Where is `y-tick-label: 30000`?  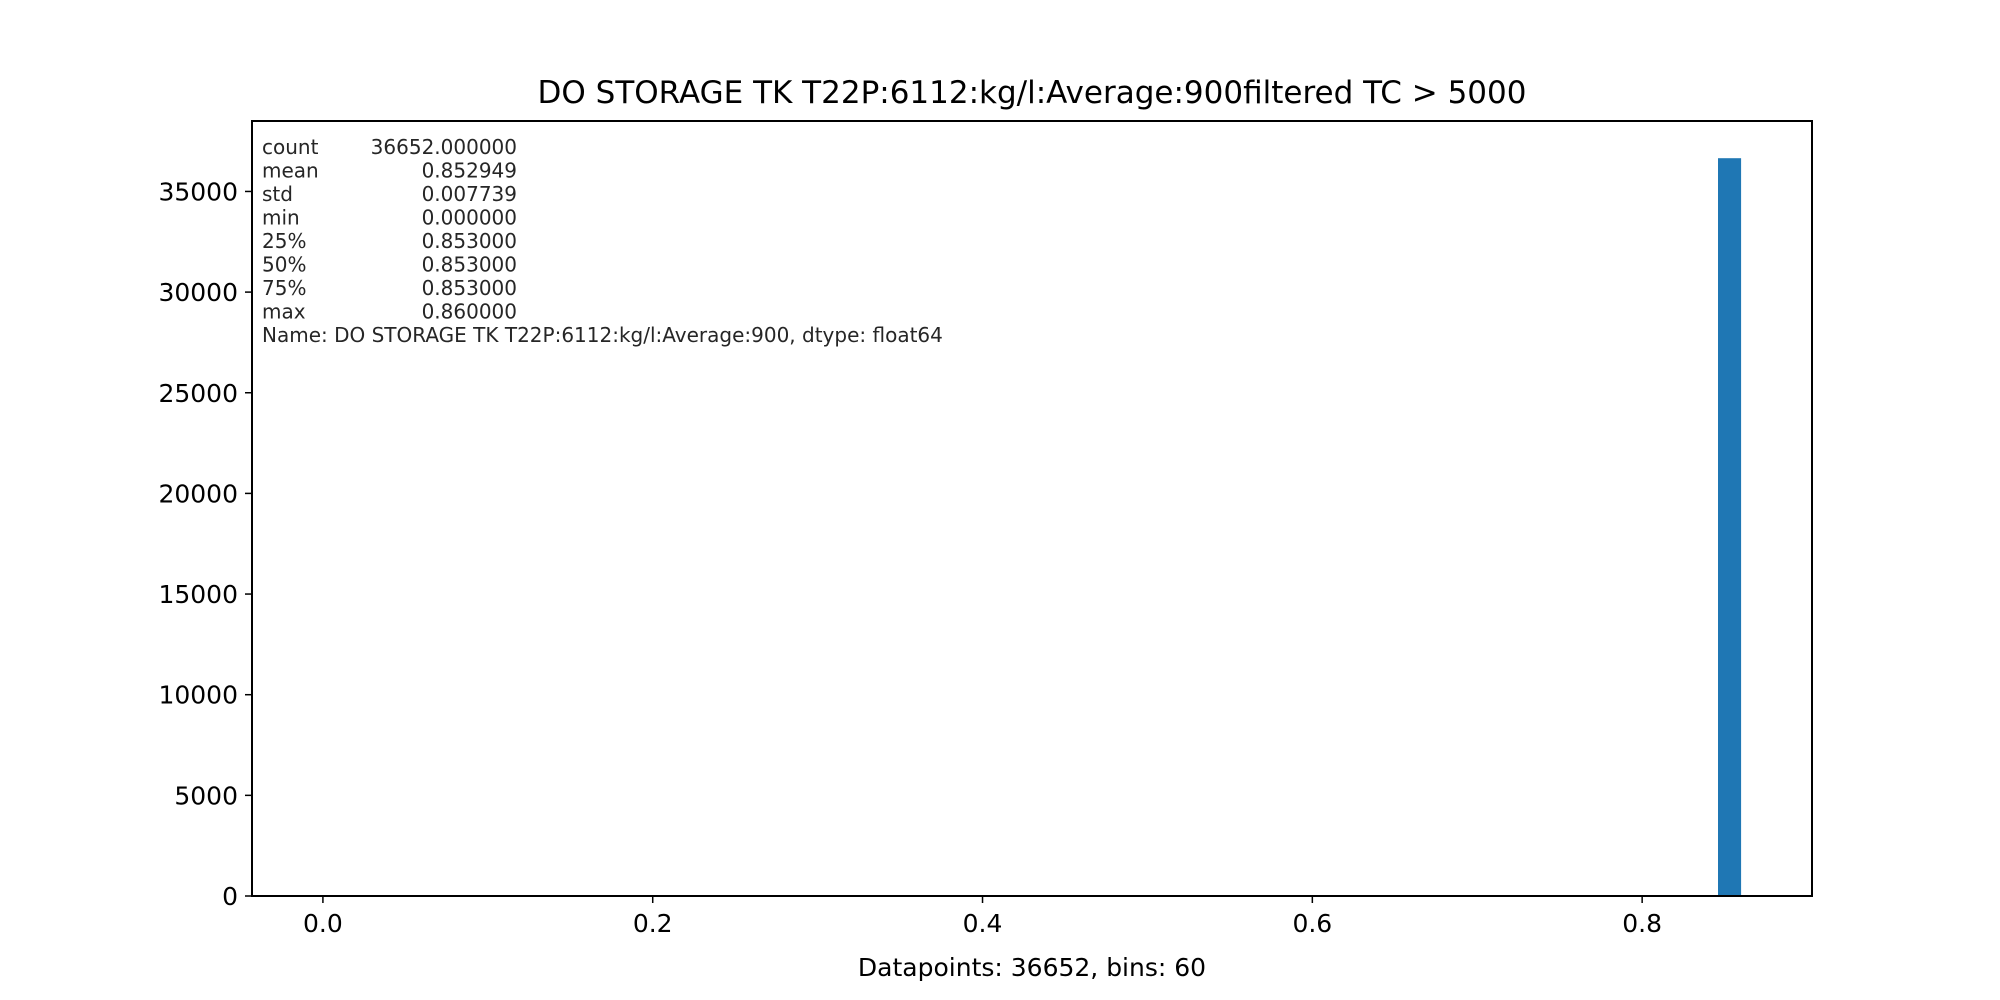
y-tick-label: 30000 is located at coordinates (198, 292).